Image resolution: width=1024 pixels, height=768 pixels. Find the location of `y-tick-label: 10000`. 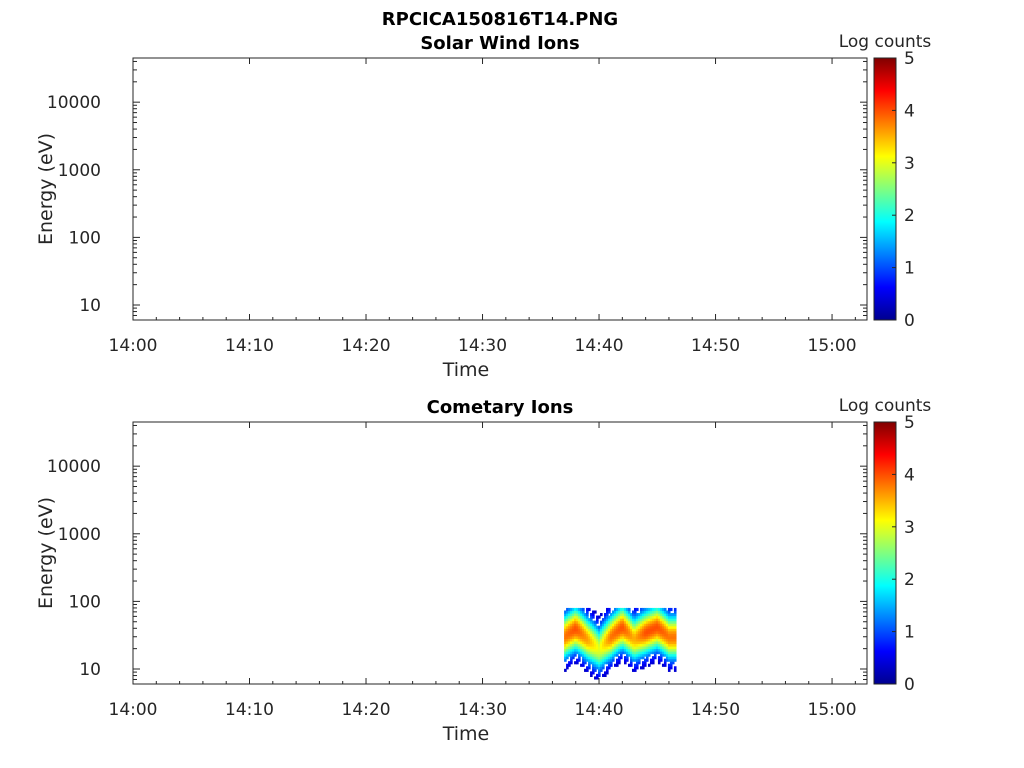

y-tick-label: 10000 is located at coordinates (74, 103).